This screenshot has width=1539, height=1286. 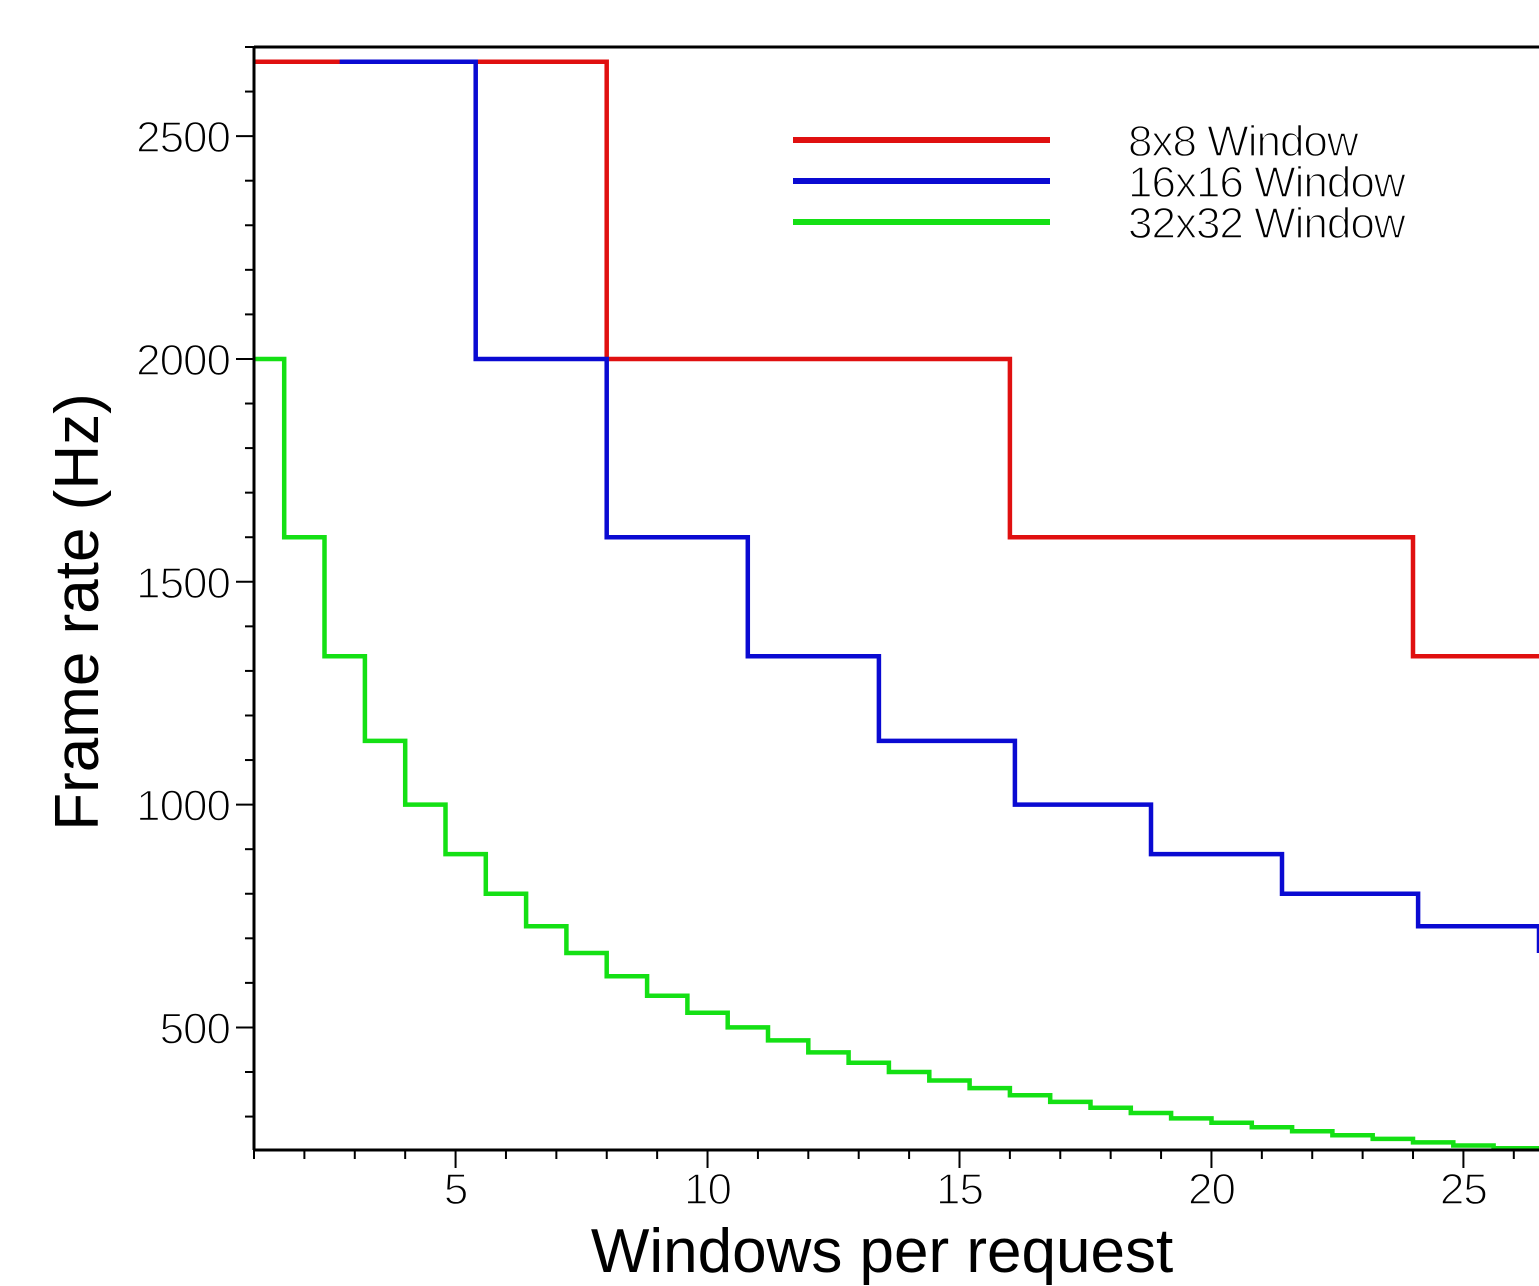 I want to click on y-tick-label: 1500, so click(x=183, y=583).